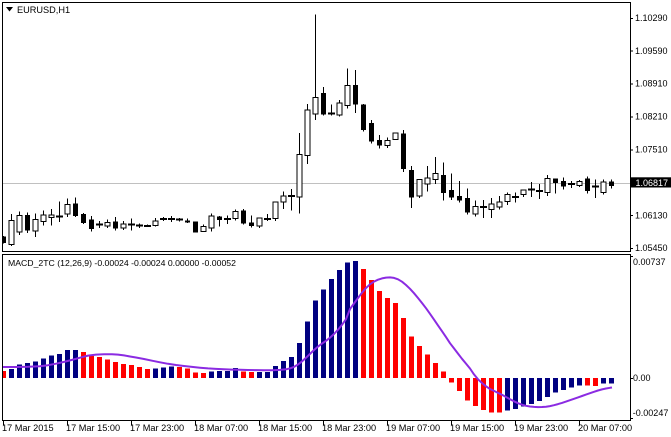  Describe the element at coordinates (413, 428) in the screenshot. I see `svg-text: 19 Mar 07:00` at that location.